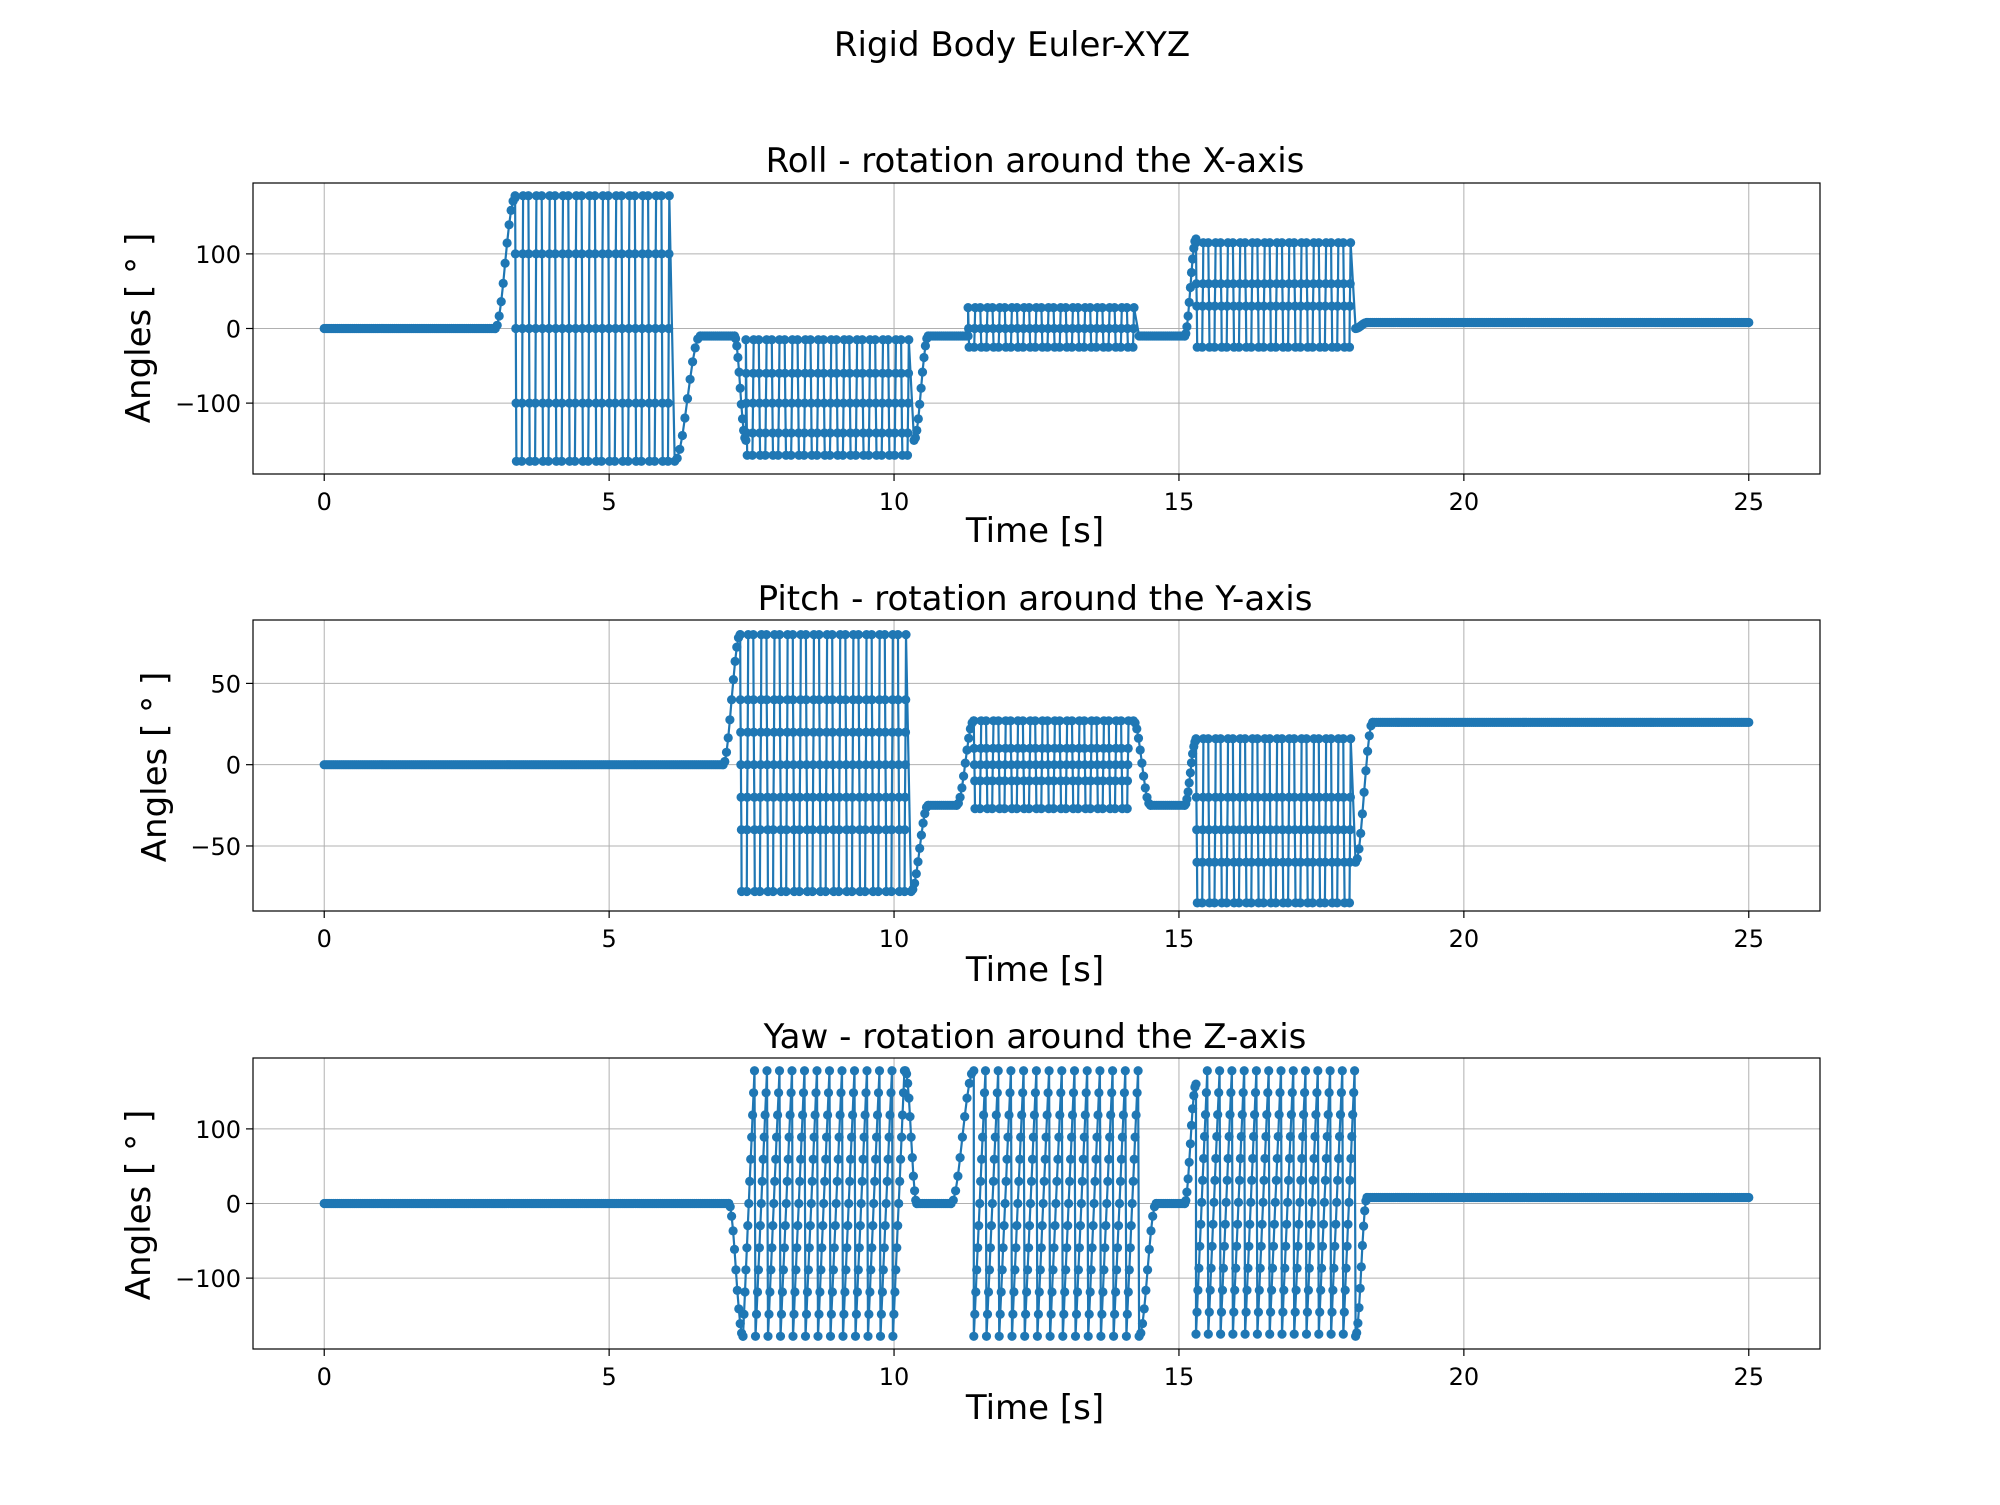  Describe the element at coordinates (208, 404) in the screenshot. I see `roll-ytick-label: −100` at that location.